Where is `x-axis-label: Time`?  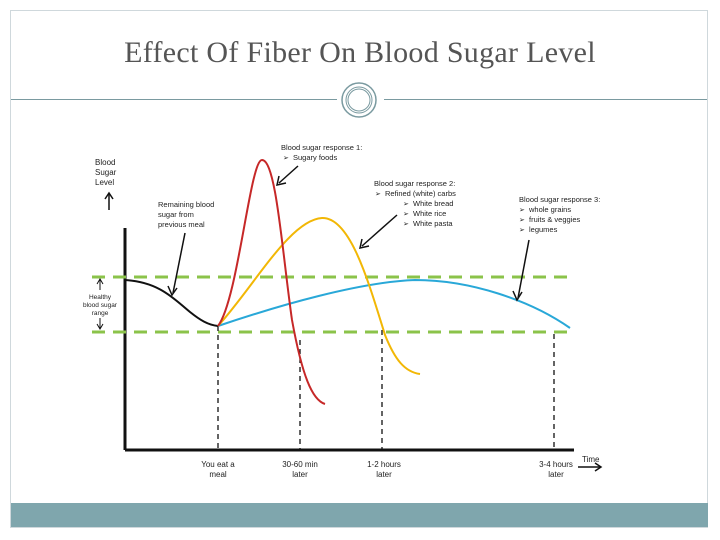
x-axis-label: Time is located at coordinates (591, 459).